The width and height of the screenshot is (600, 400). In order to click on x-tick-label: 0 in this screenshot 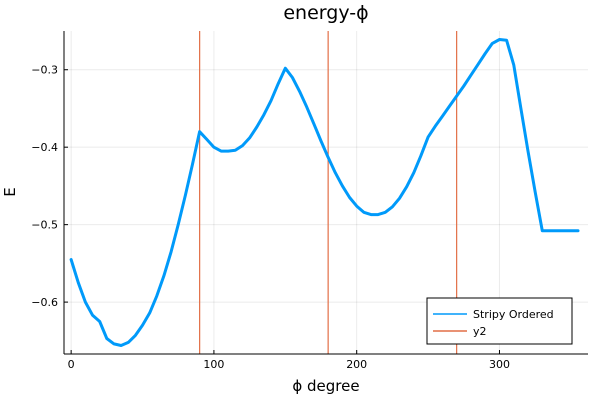, I will do `click(71, 364)`.